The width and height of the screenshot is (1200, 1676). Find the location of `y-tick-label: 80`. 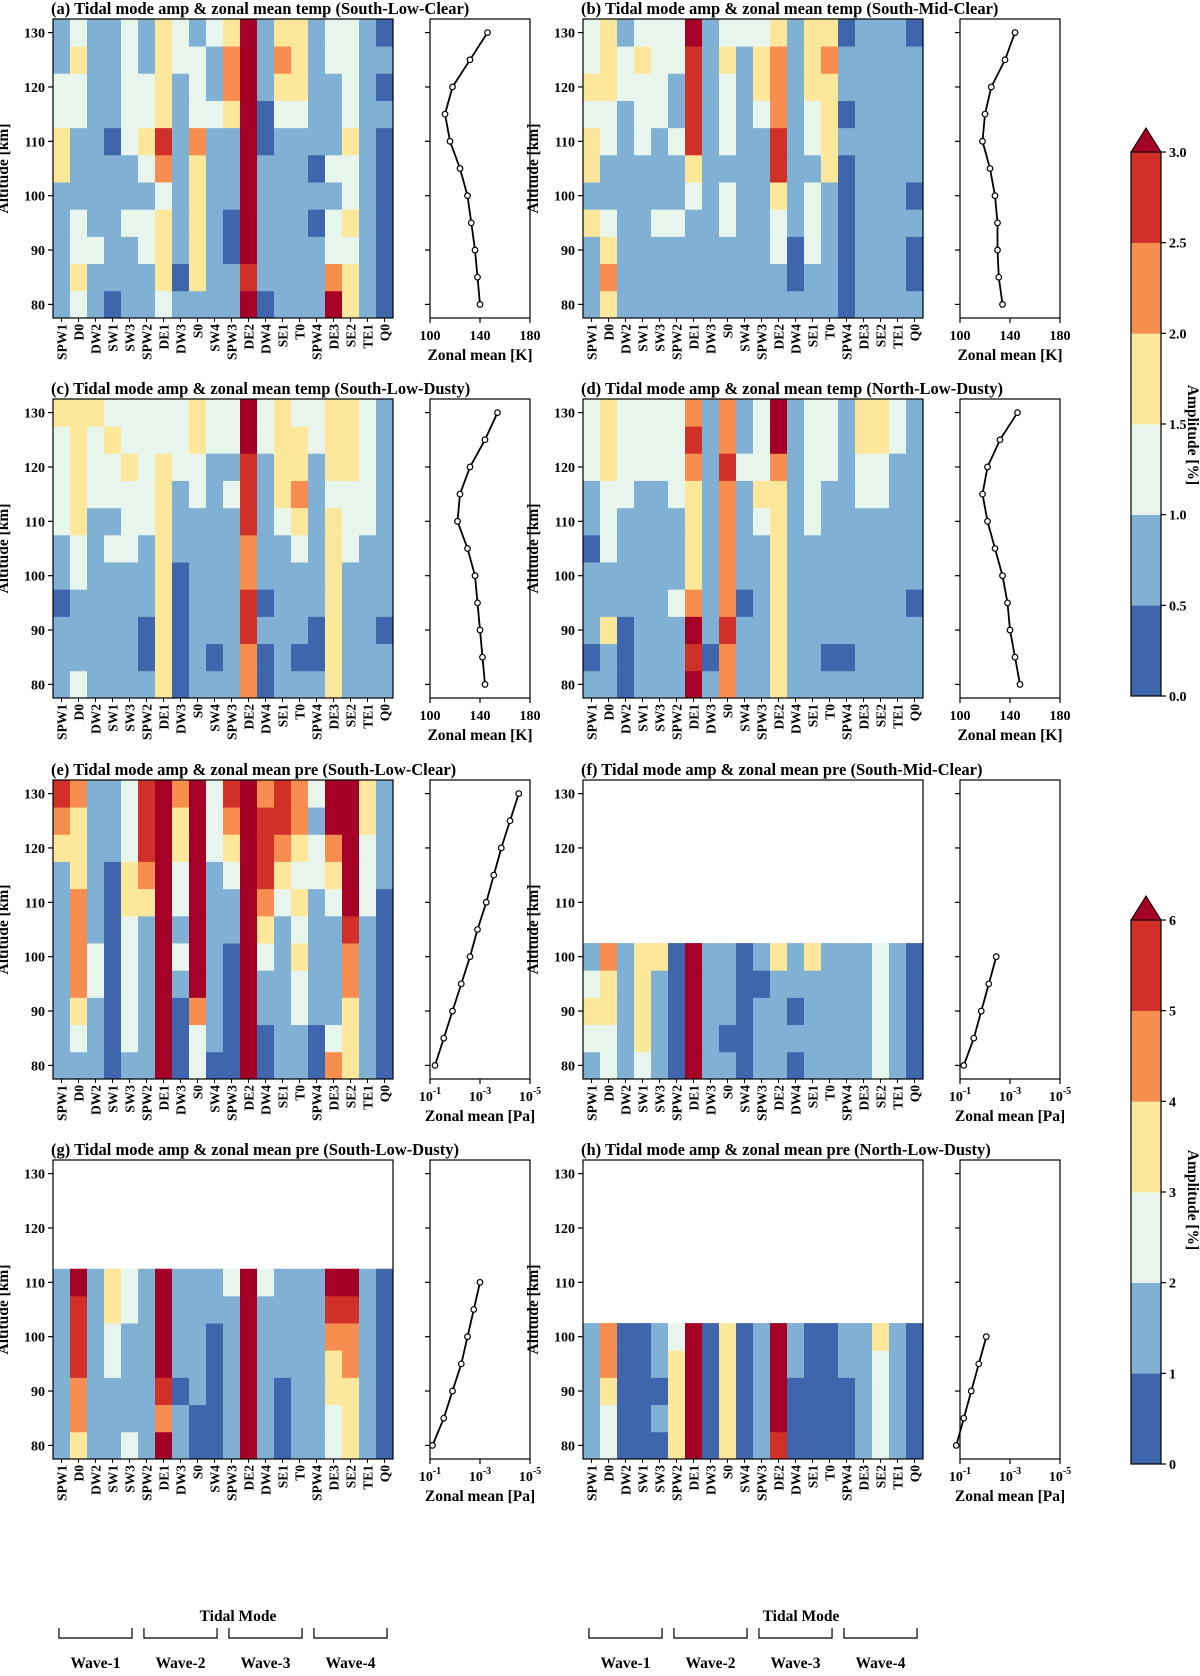

y-tick-label: 80 is located at coordinates (568, 305).